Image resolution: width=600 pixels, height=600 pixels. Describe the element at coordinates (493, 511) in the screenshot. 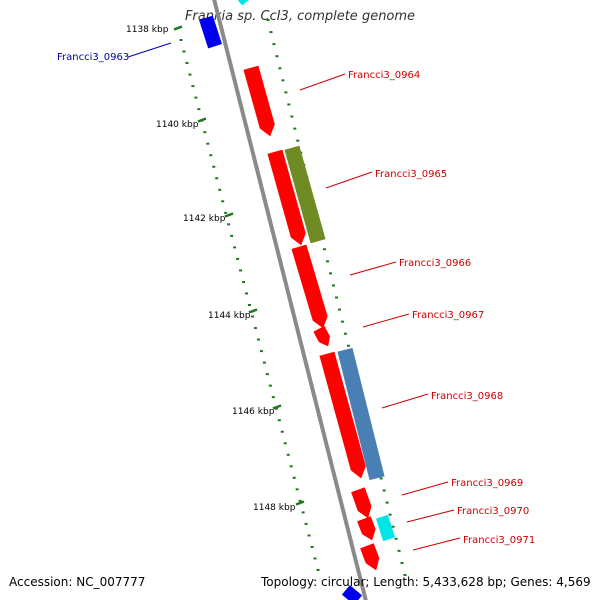

I see `gene-label: Francci3_0970` at that location.